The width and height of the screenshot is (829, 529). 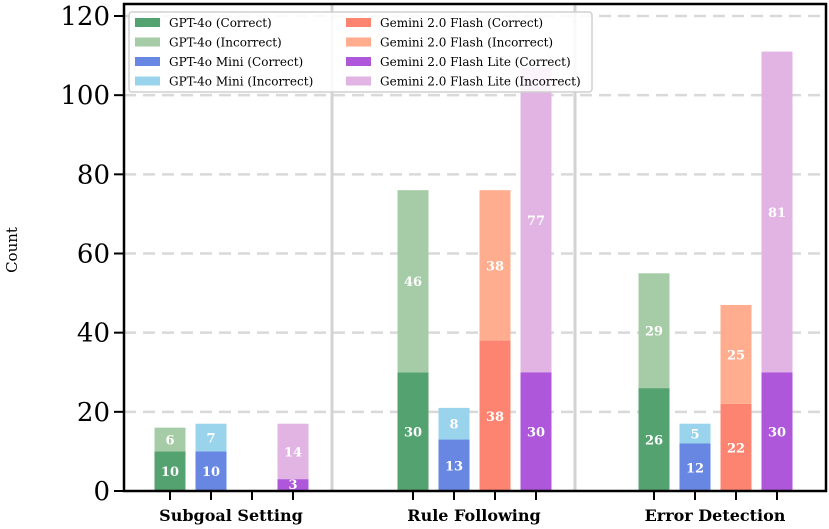 I want to click on bar-value-label: 26, so click(x=654, y=441).